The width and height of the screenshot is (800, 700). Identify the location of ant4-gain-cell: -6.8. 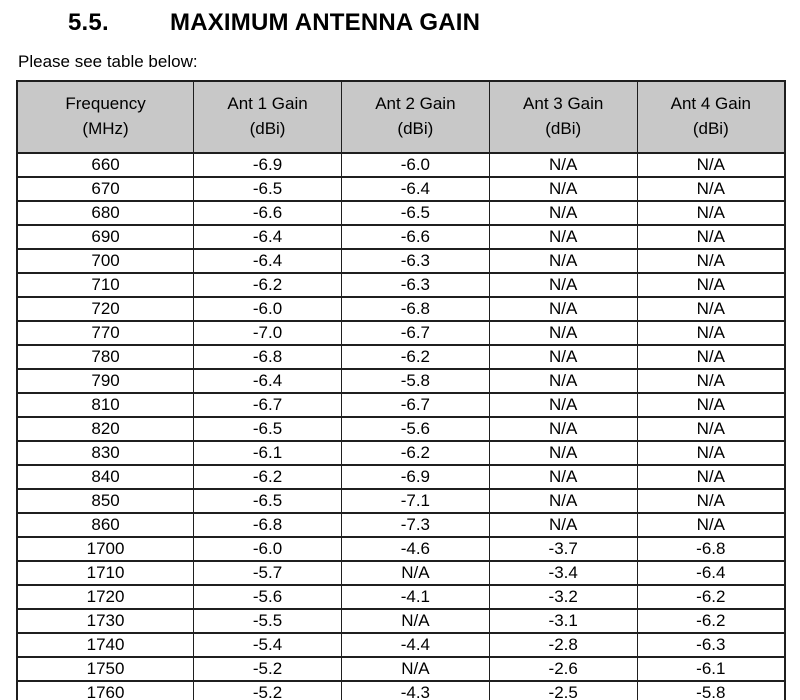
(711, 549).